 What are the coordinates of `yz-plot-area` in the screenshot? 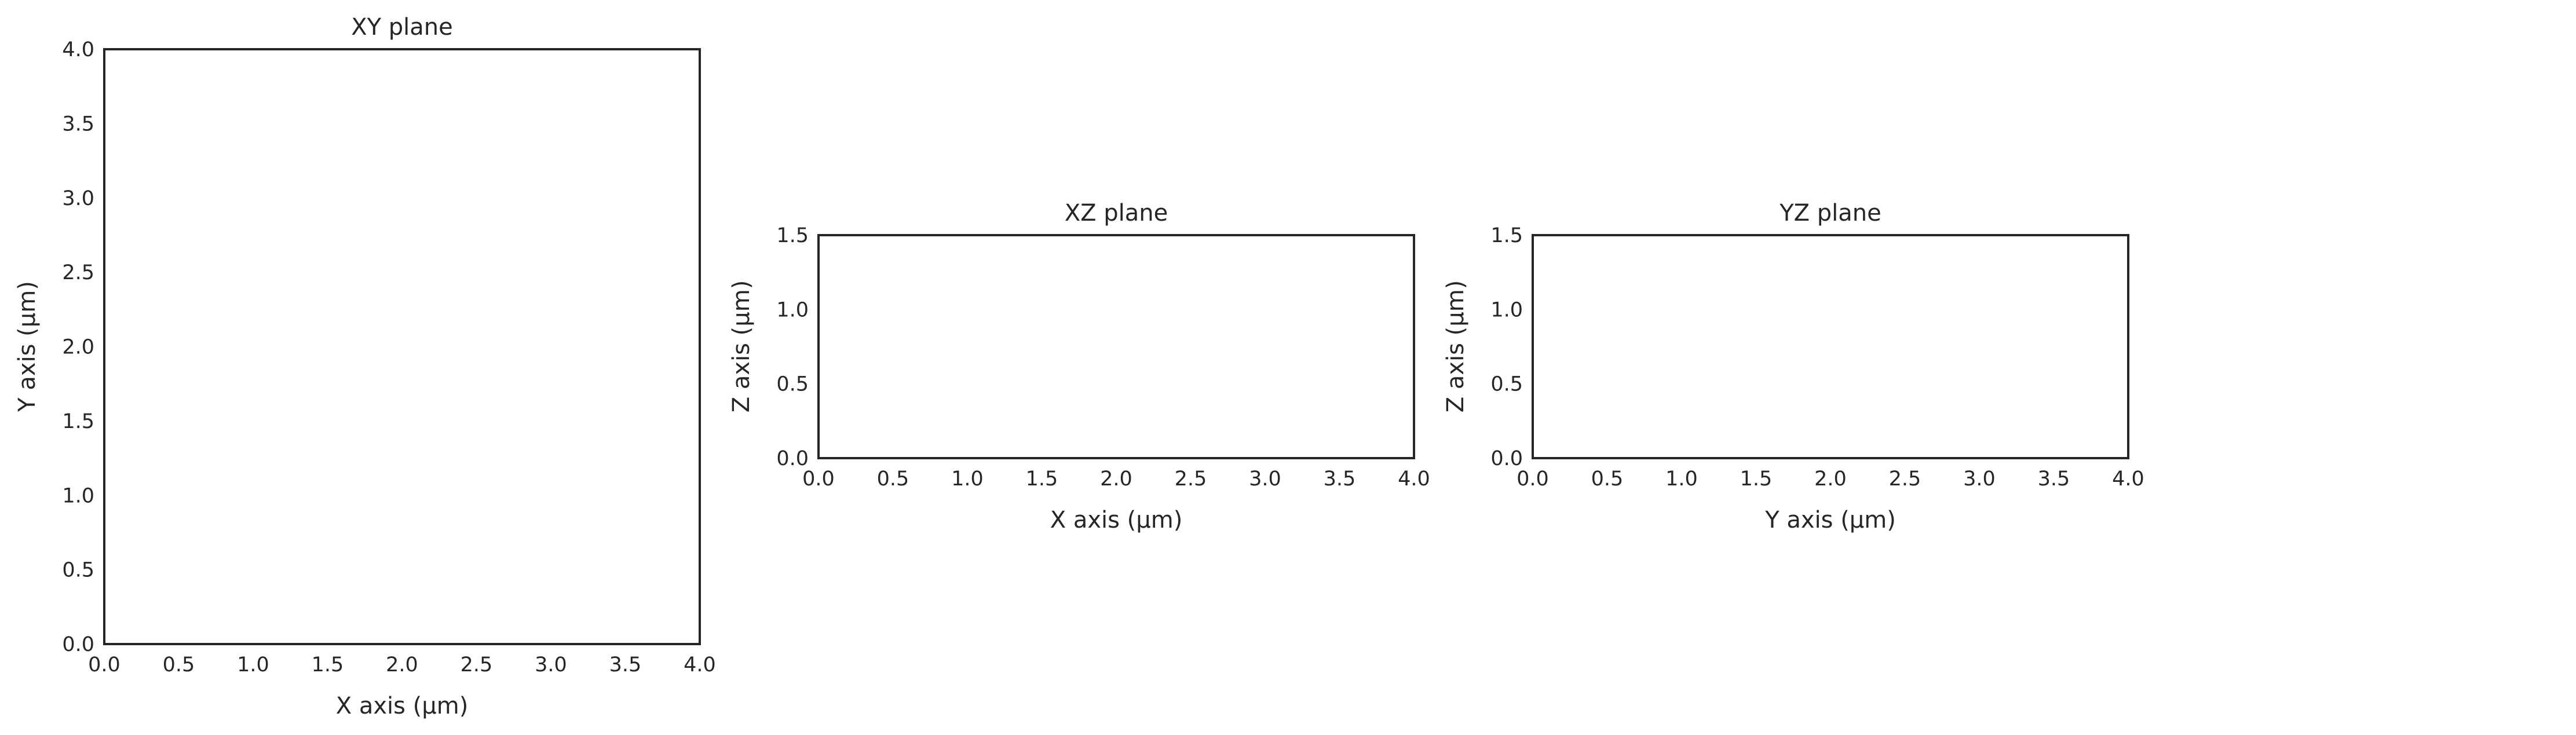 It's located at (1830, 346).